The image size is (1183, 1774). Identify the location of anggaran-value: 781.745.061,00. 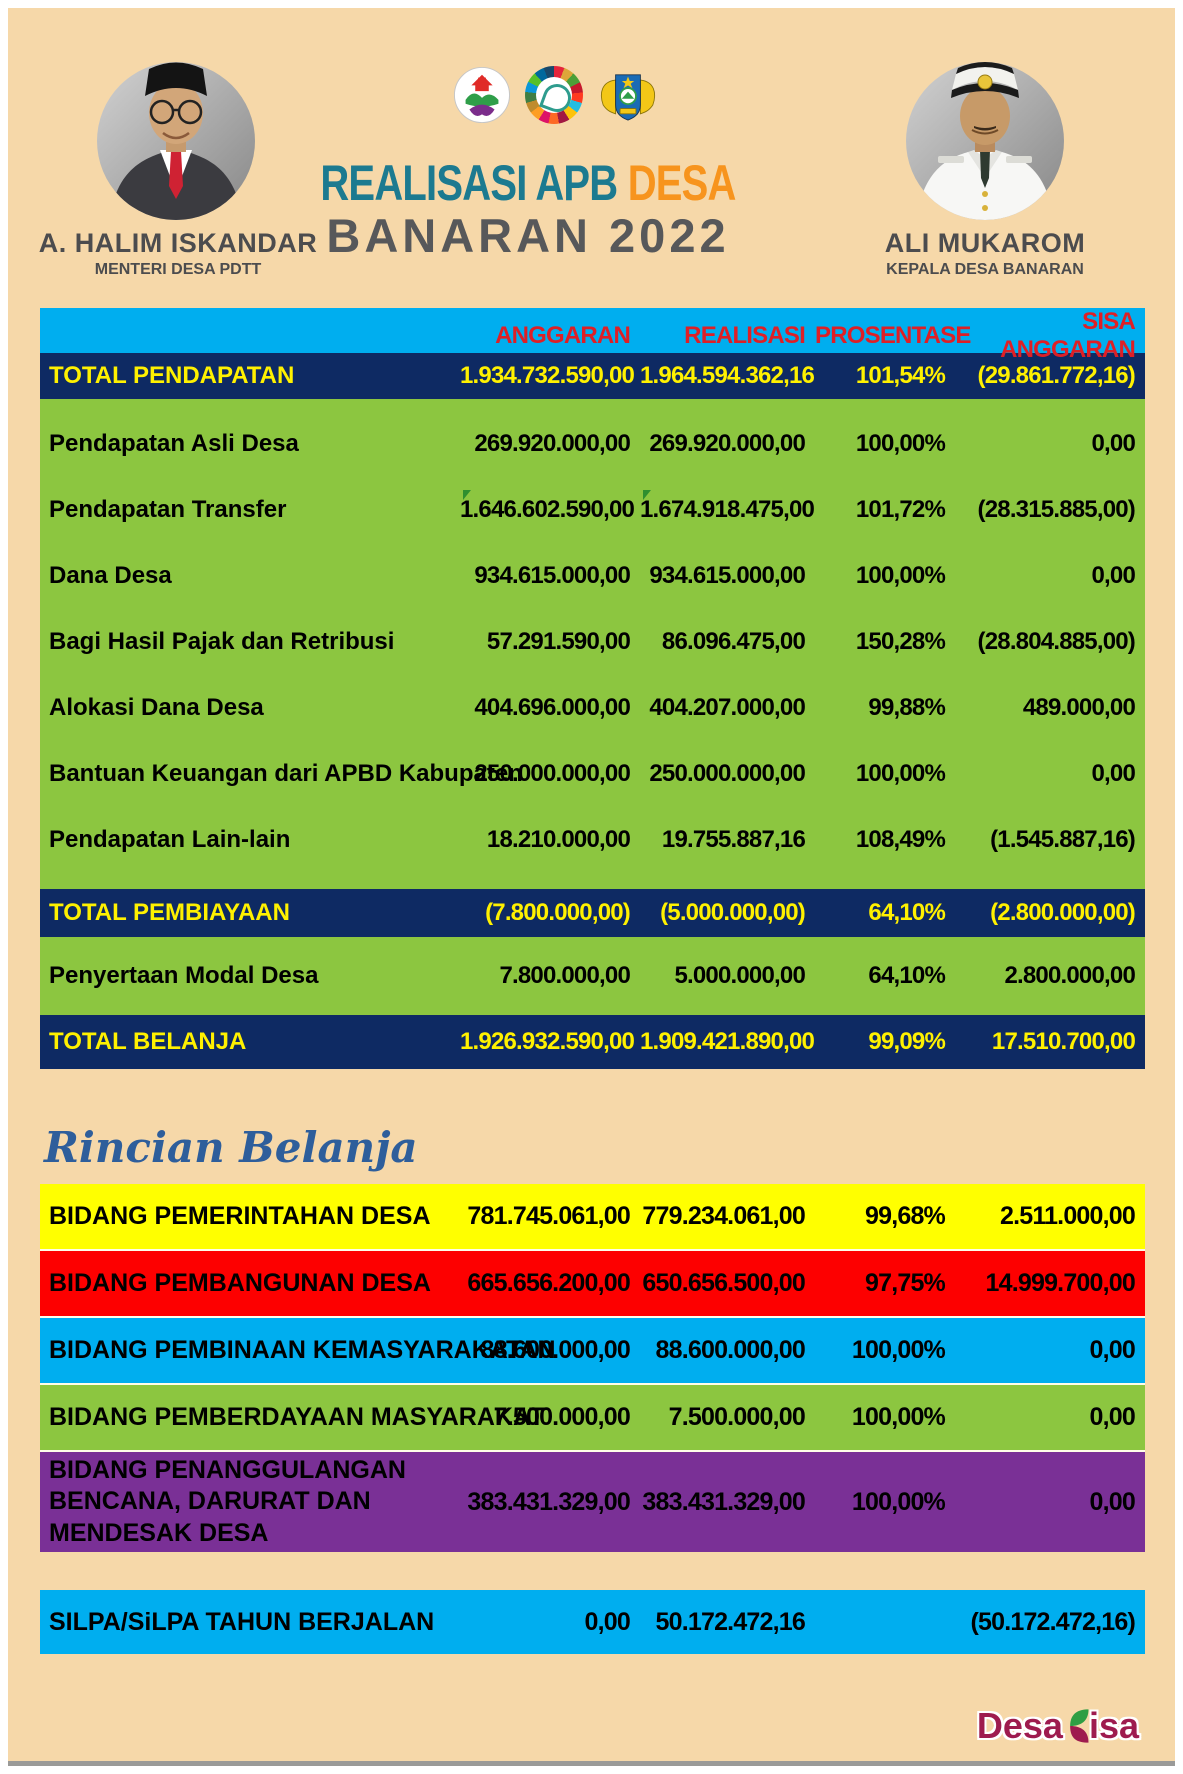
(548, 1216).